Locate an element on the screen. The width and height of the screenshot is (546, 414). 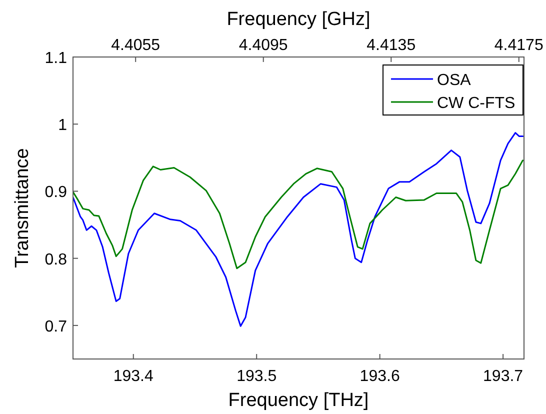
y-tick-label: 1.1 is located at coordinates (56, 58).